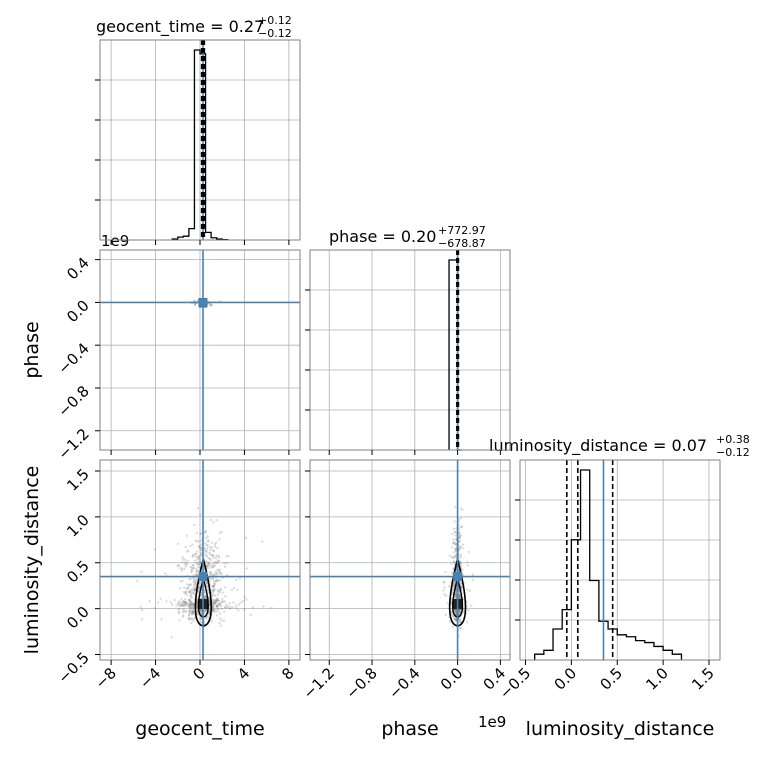 This screenshot has width=760, height=760. I want to click on title-phase-plus: +772.97, so click(462, 230).